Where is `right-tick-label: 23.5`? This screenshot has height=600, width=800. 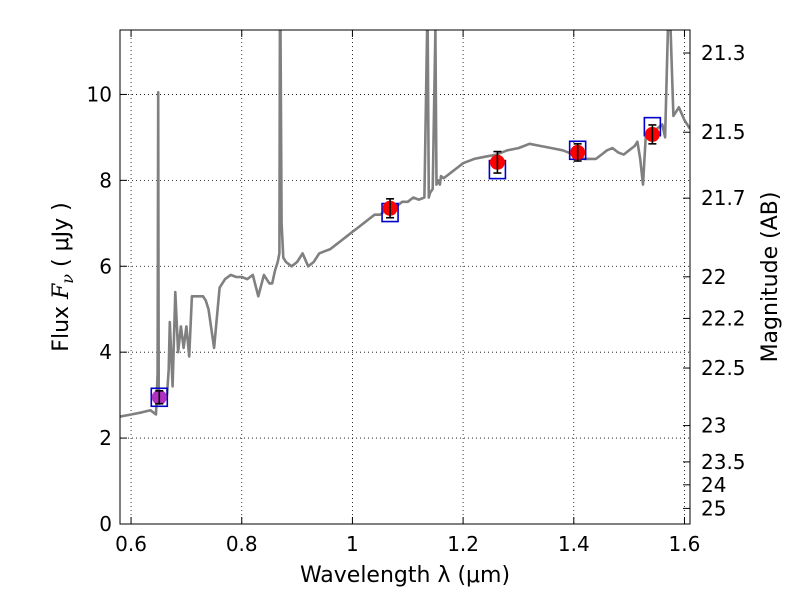 right-tick-label: 23.5 is located at coordinates (723, 462).